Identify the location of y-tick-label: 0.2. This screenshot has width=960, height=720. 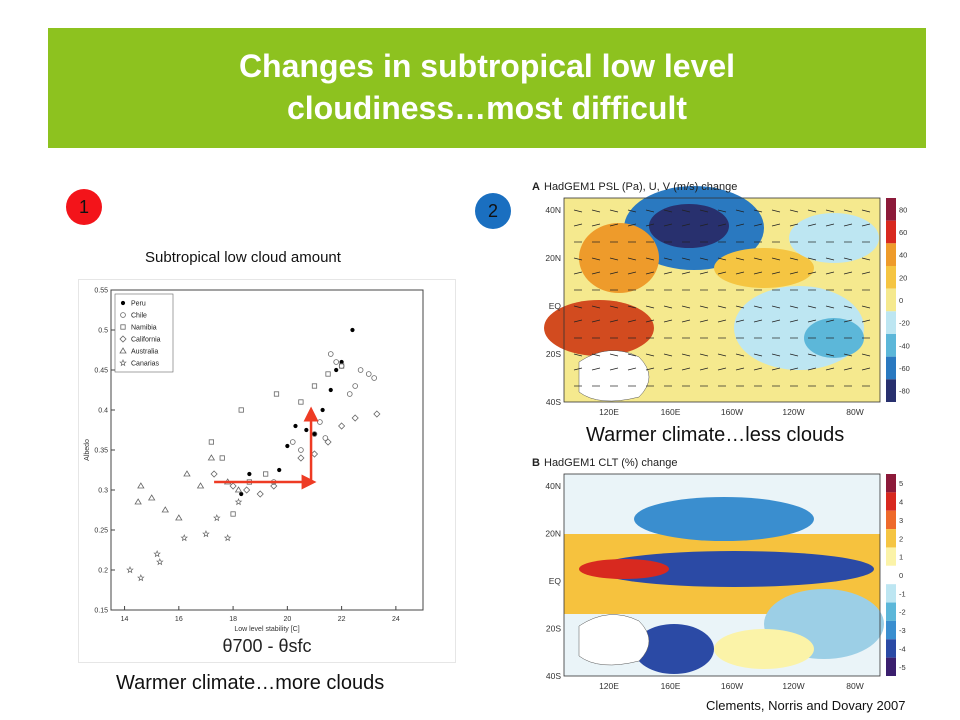
(103, 571).